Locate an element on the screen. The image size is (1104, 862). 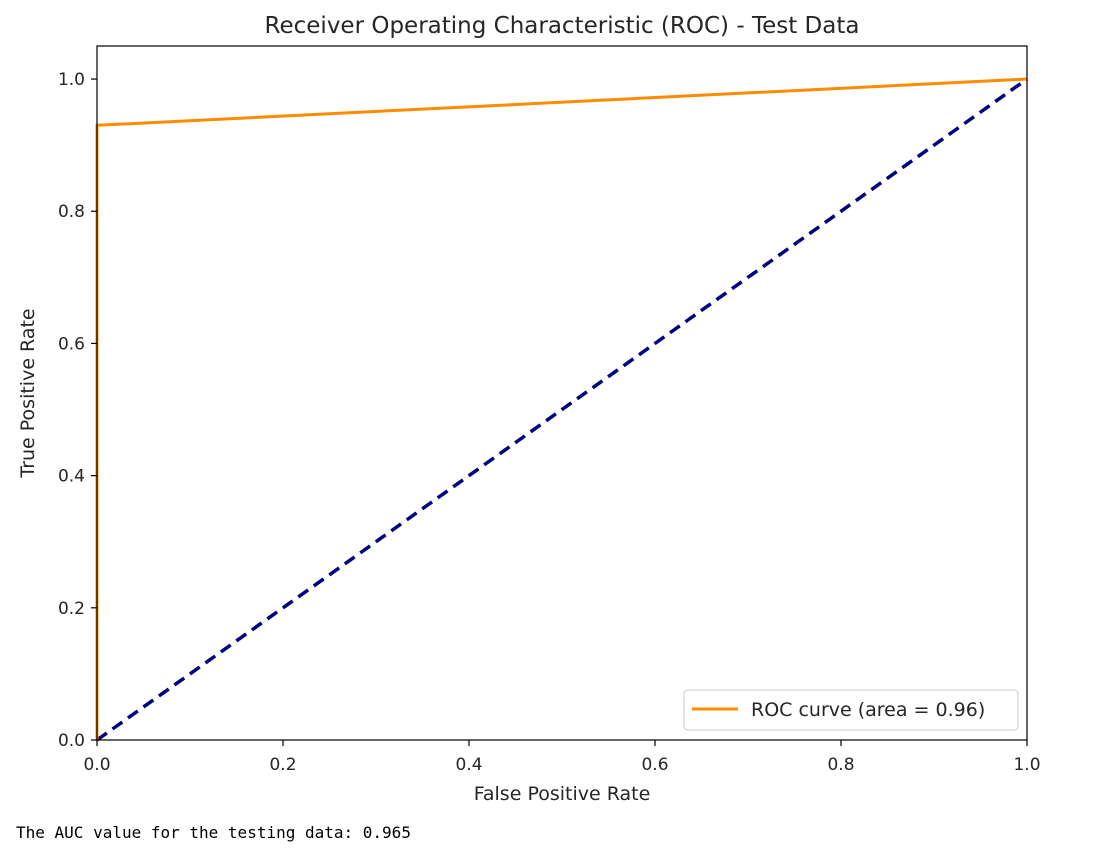
legend-box is located at coordinates (851, 710).